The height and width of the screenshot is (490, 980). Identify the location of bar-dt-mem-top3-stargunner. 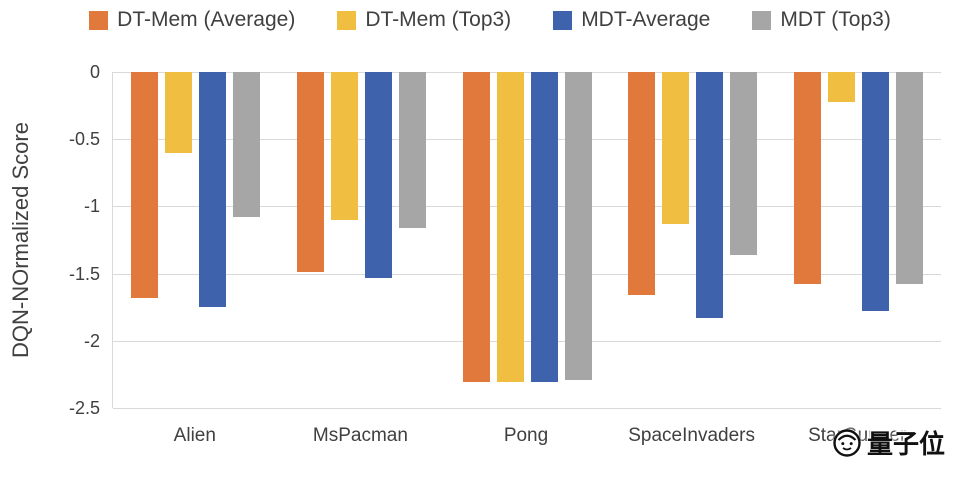
(841, 87).